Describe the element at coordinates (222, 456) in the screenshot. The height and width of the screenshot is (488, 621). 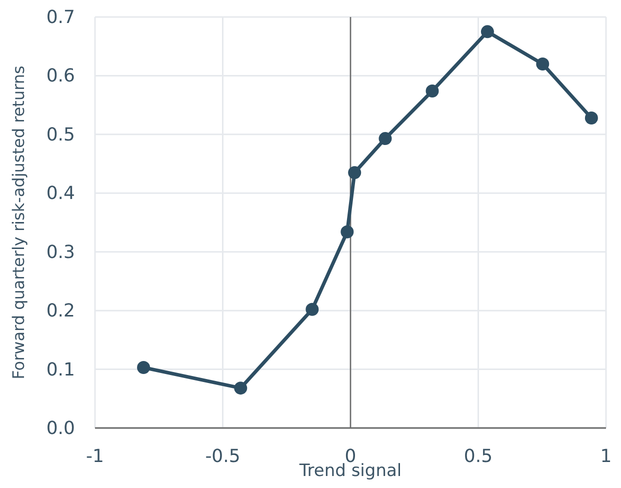
I see `x-tick-label: -0.5` at that location.